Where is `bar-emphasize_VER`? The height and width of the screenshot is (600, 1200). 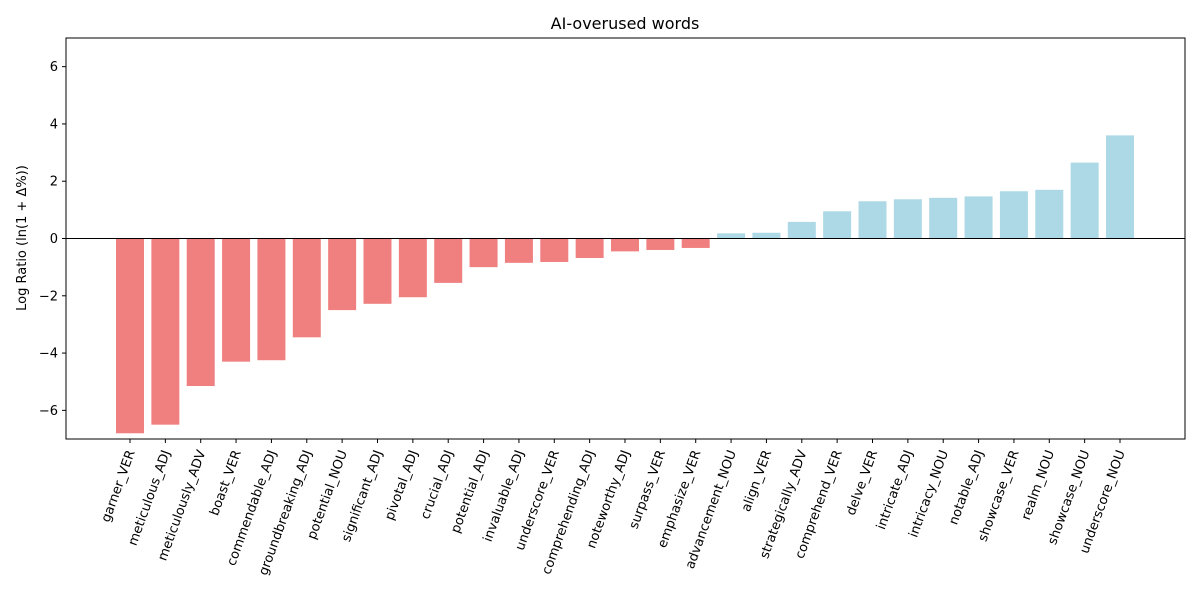 bar-emphasize_VER is located at coordinates (695, 243).